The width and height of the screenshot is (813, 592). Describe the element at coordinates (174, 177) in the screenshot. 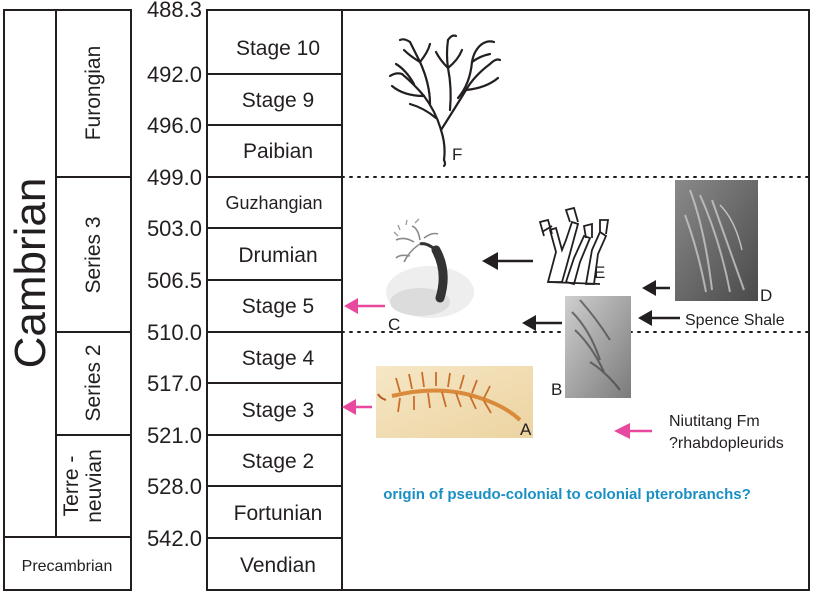

I see `age-label: 499.0` at that location.